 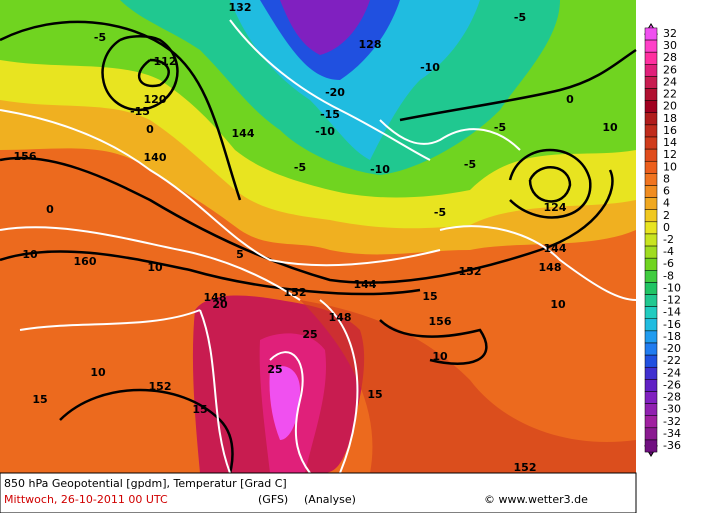 What do you see at coordinates (672, 445) in the screenshot?
I see `colorbar-label: -36` at bounding box center [672, 445].